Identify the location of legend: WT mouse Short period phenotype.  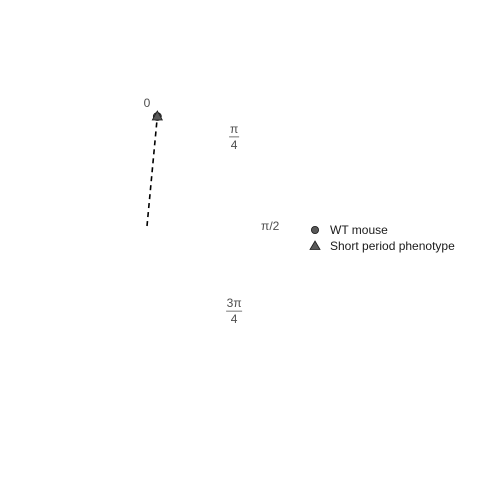
(382, 238).